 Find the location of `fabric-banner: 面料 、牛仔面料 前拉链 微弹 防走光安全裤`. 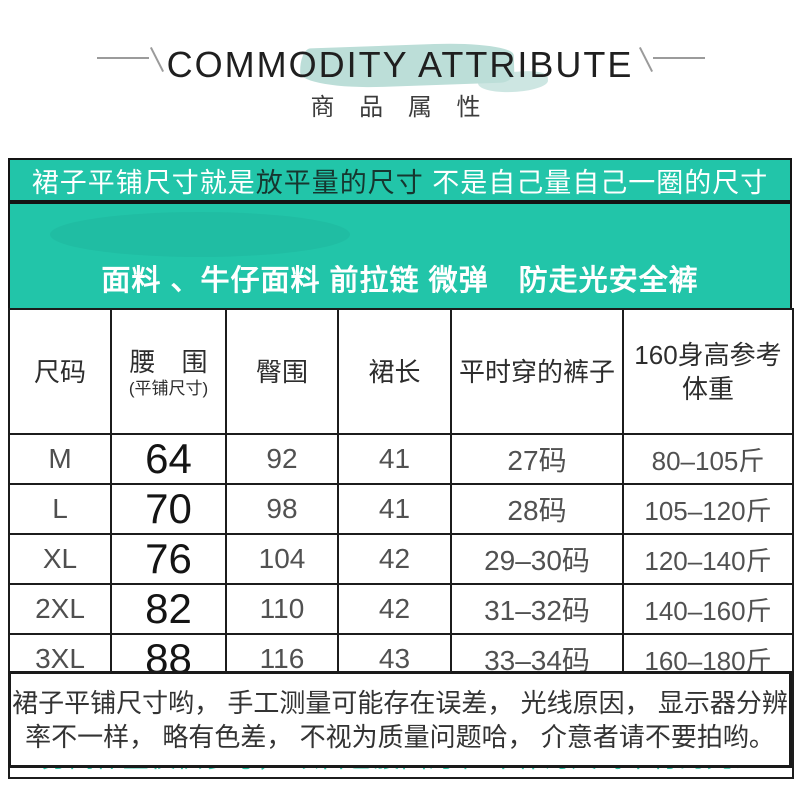

fabric-banner: 面料 、牛仔面料 前拉链 微弹 防走光安全裤 is located at coordinates (400, 256).